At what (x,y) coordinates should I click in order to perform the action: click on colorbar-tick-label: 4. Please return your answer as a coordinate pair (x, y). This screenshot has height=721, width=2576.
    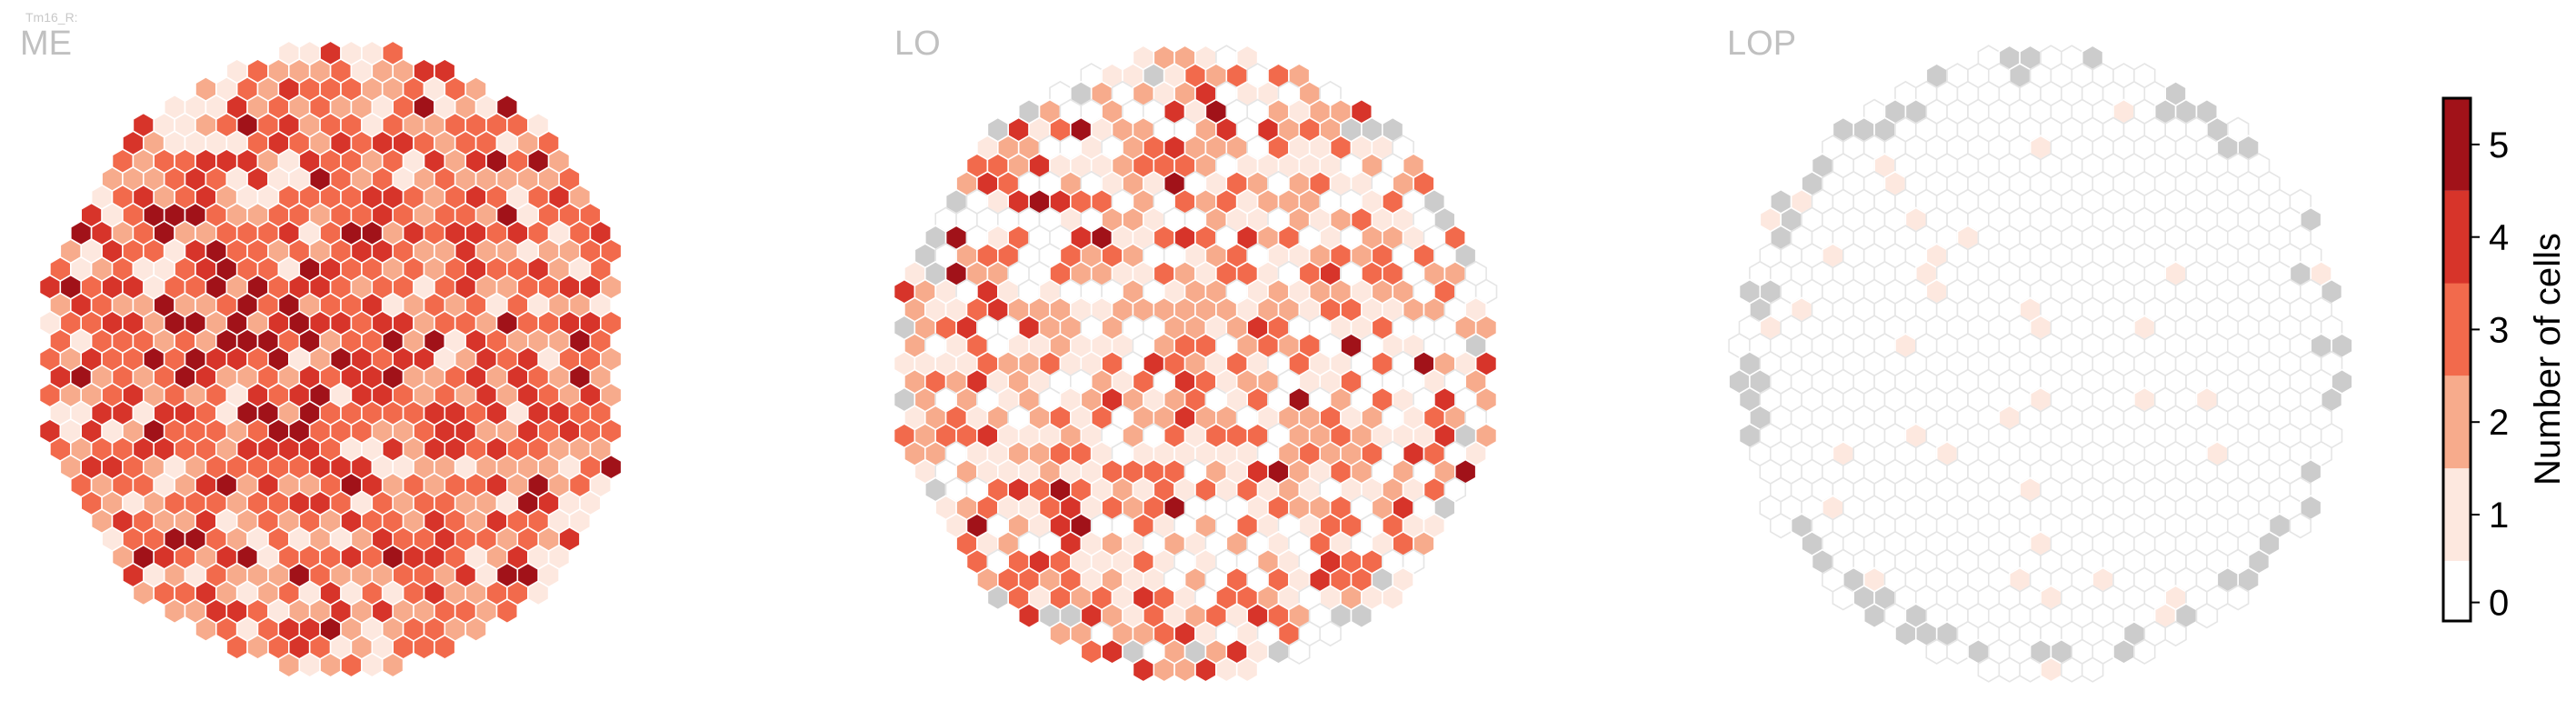
    Looking at the image, I should click on (2499, 238).